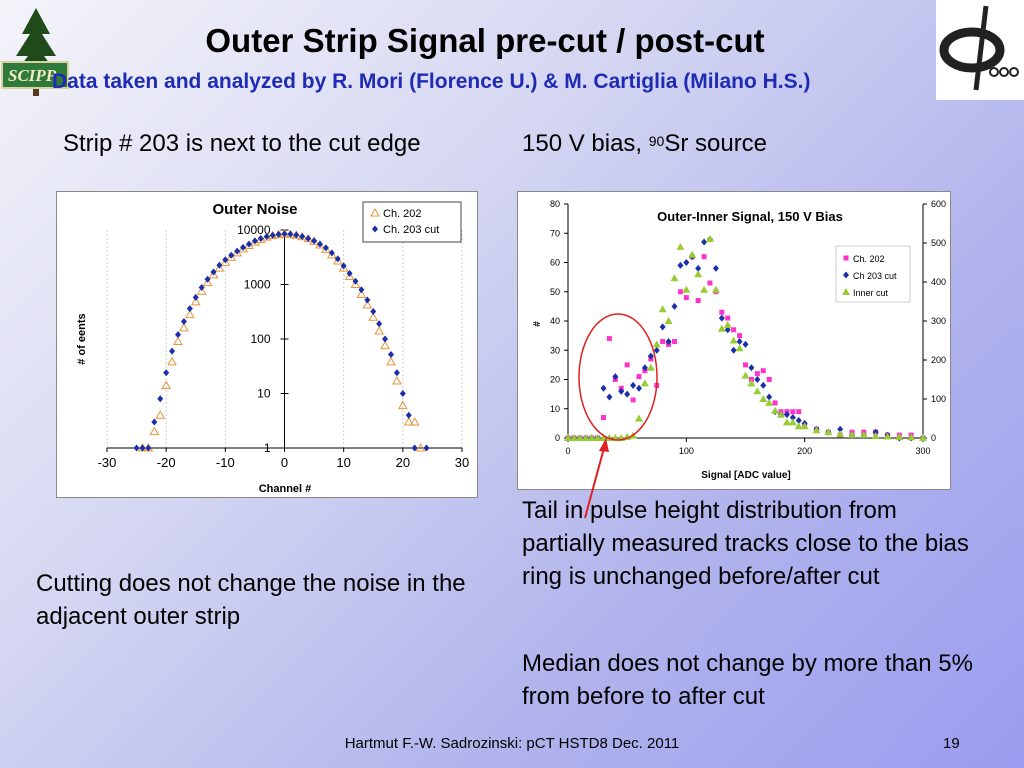  I want to click on slide-title: Outer Strip Signal pre-cut / post-cut, so click(485, 40).